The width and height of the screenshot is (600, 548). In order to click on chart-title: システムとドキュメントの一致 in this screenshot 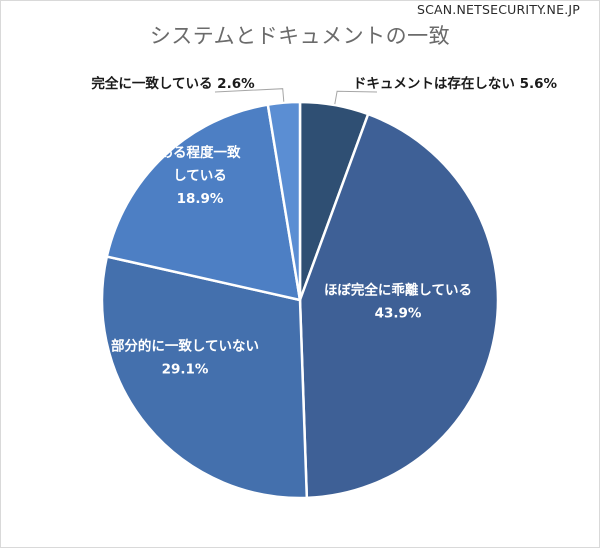, I will do `click(300, 36)`.